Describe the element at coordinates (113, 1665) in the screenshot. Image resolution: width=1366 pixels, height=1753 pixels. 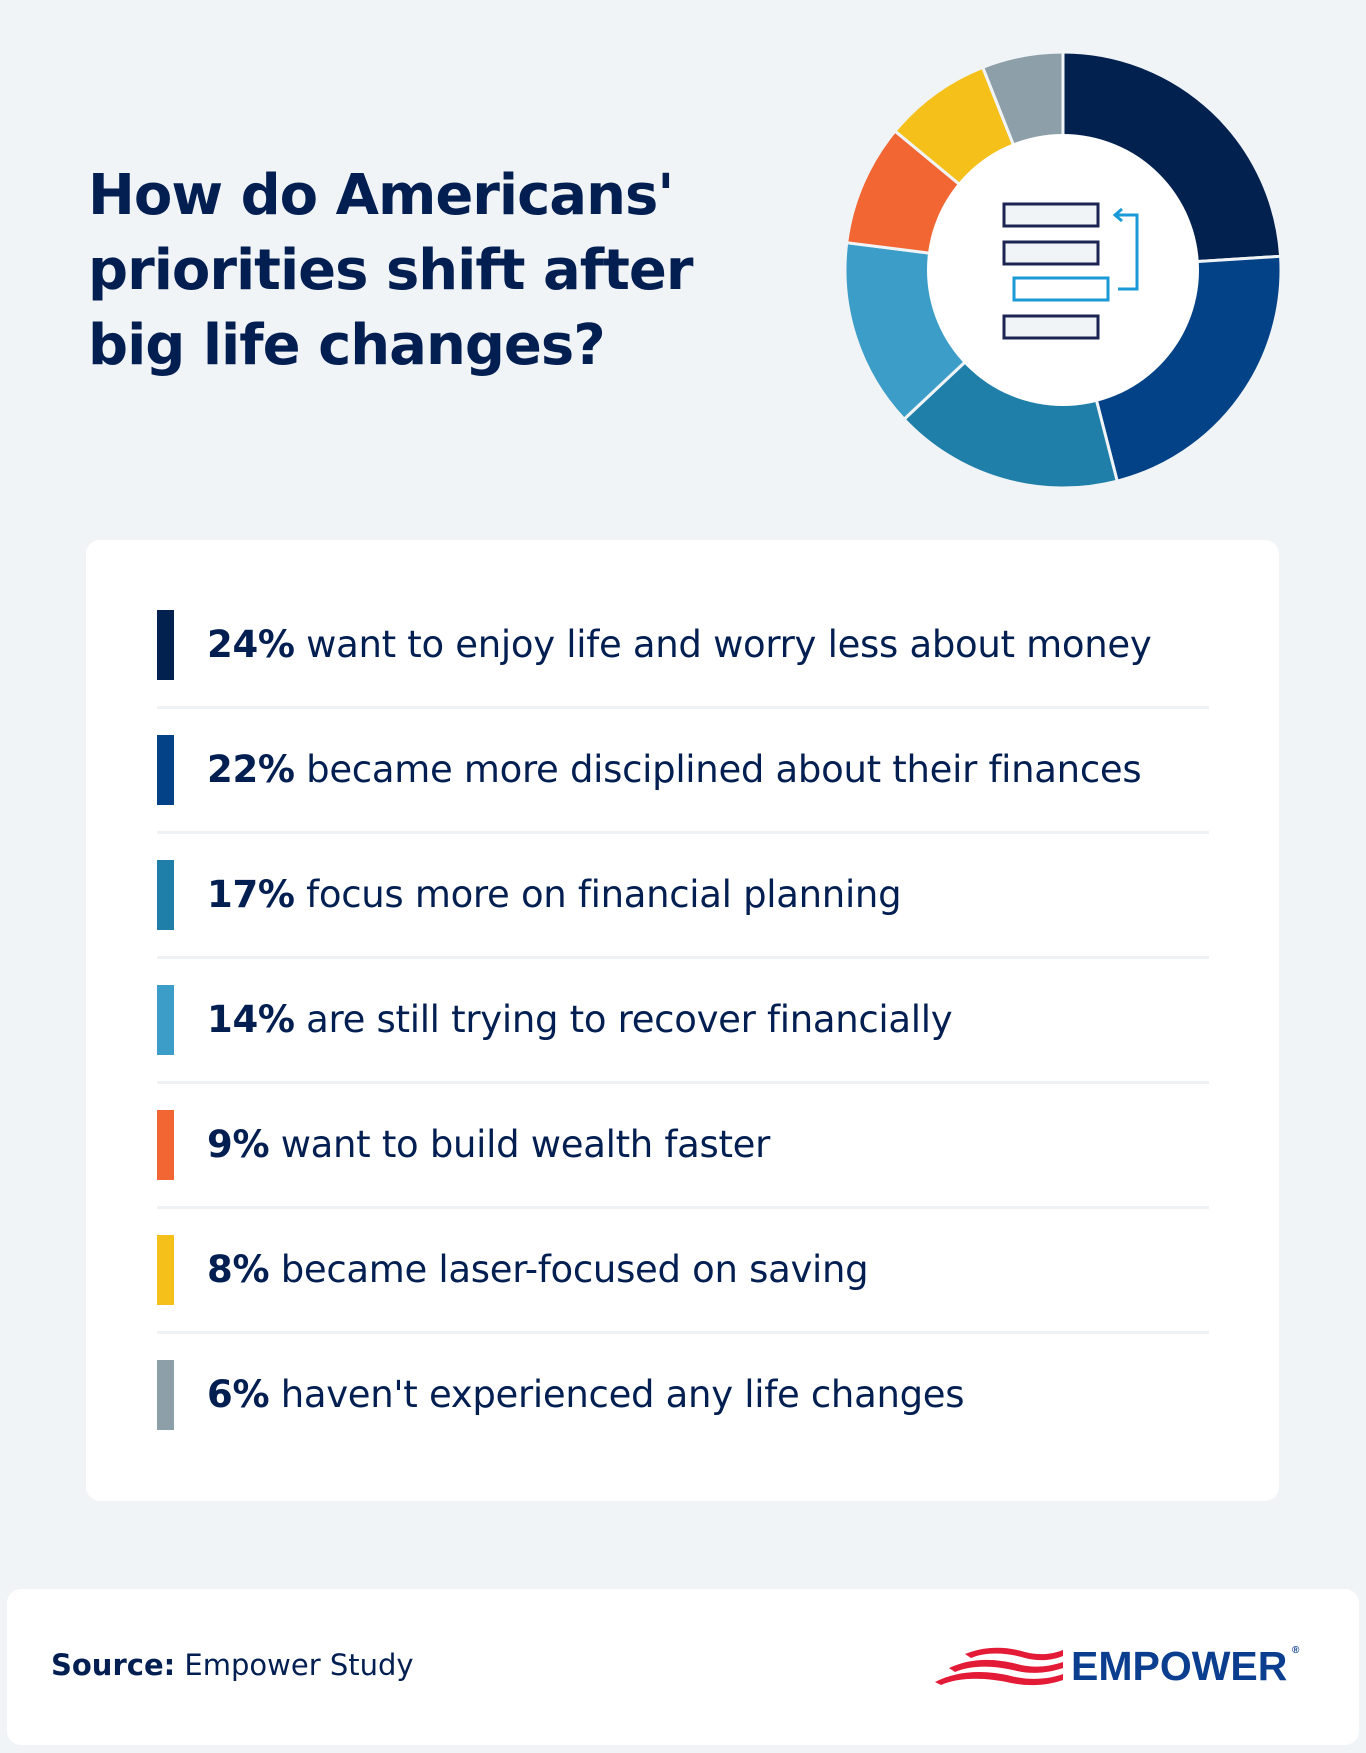
I see `source-label: Source:` at that location.